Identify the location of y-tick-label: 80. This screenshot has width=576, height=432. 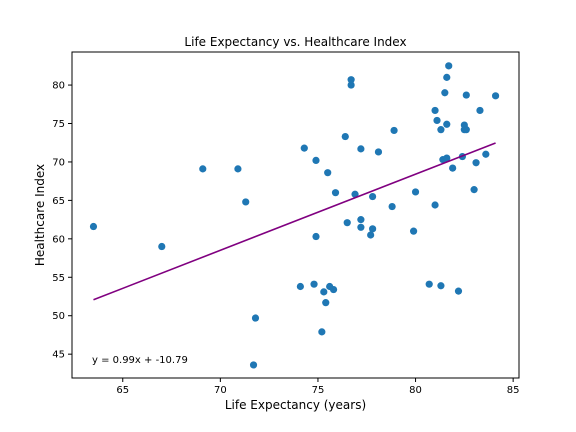
(58, 86).